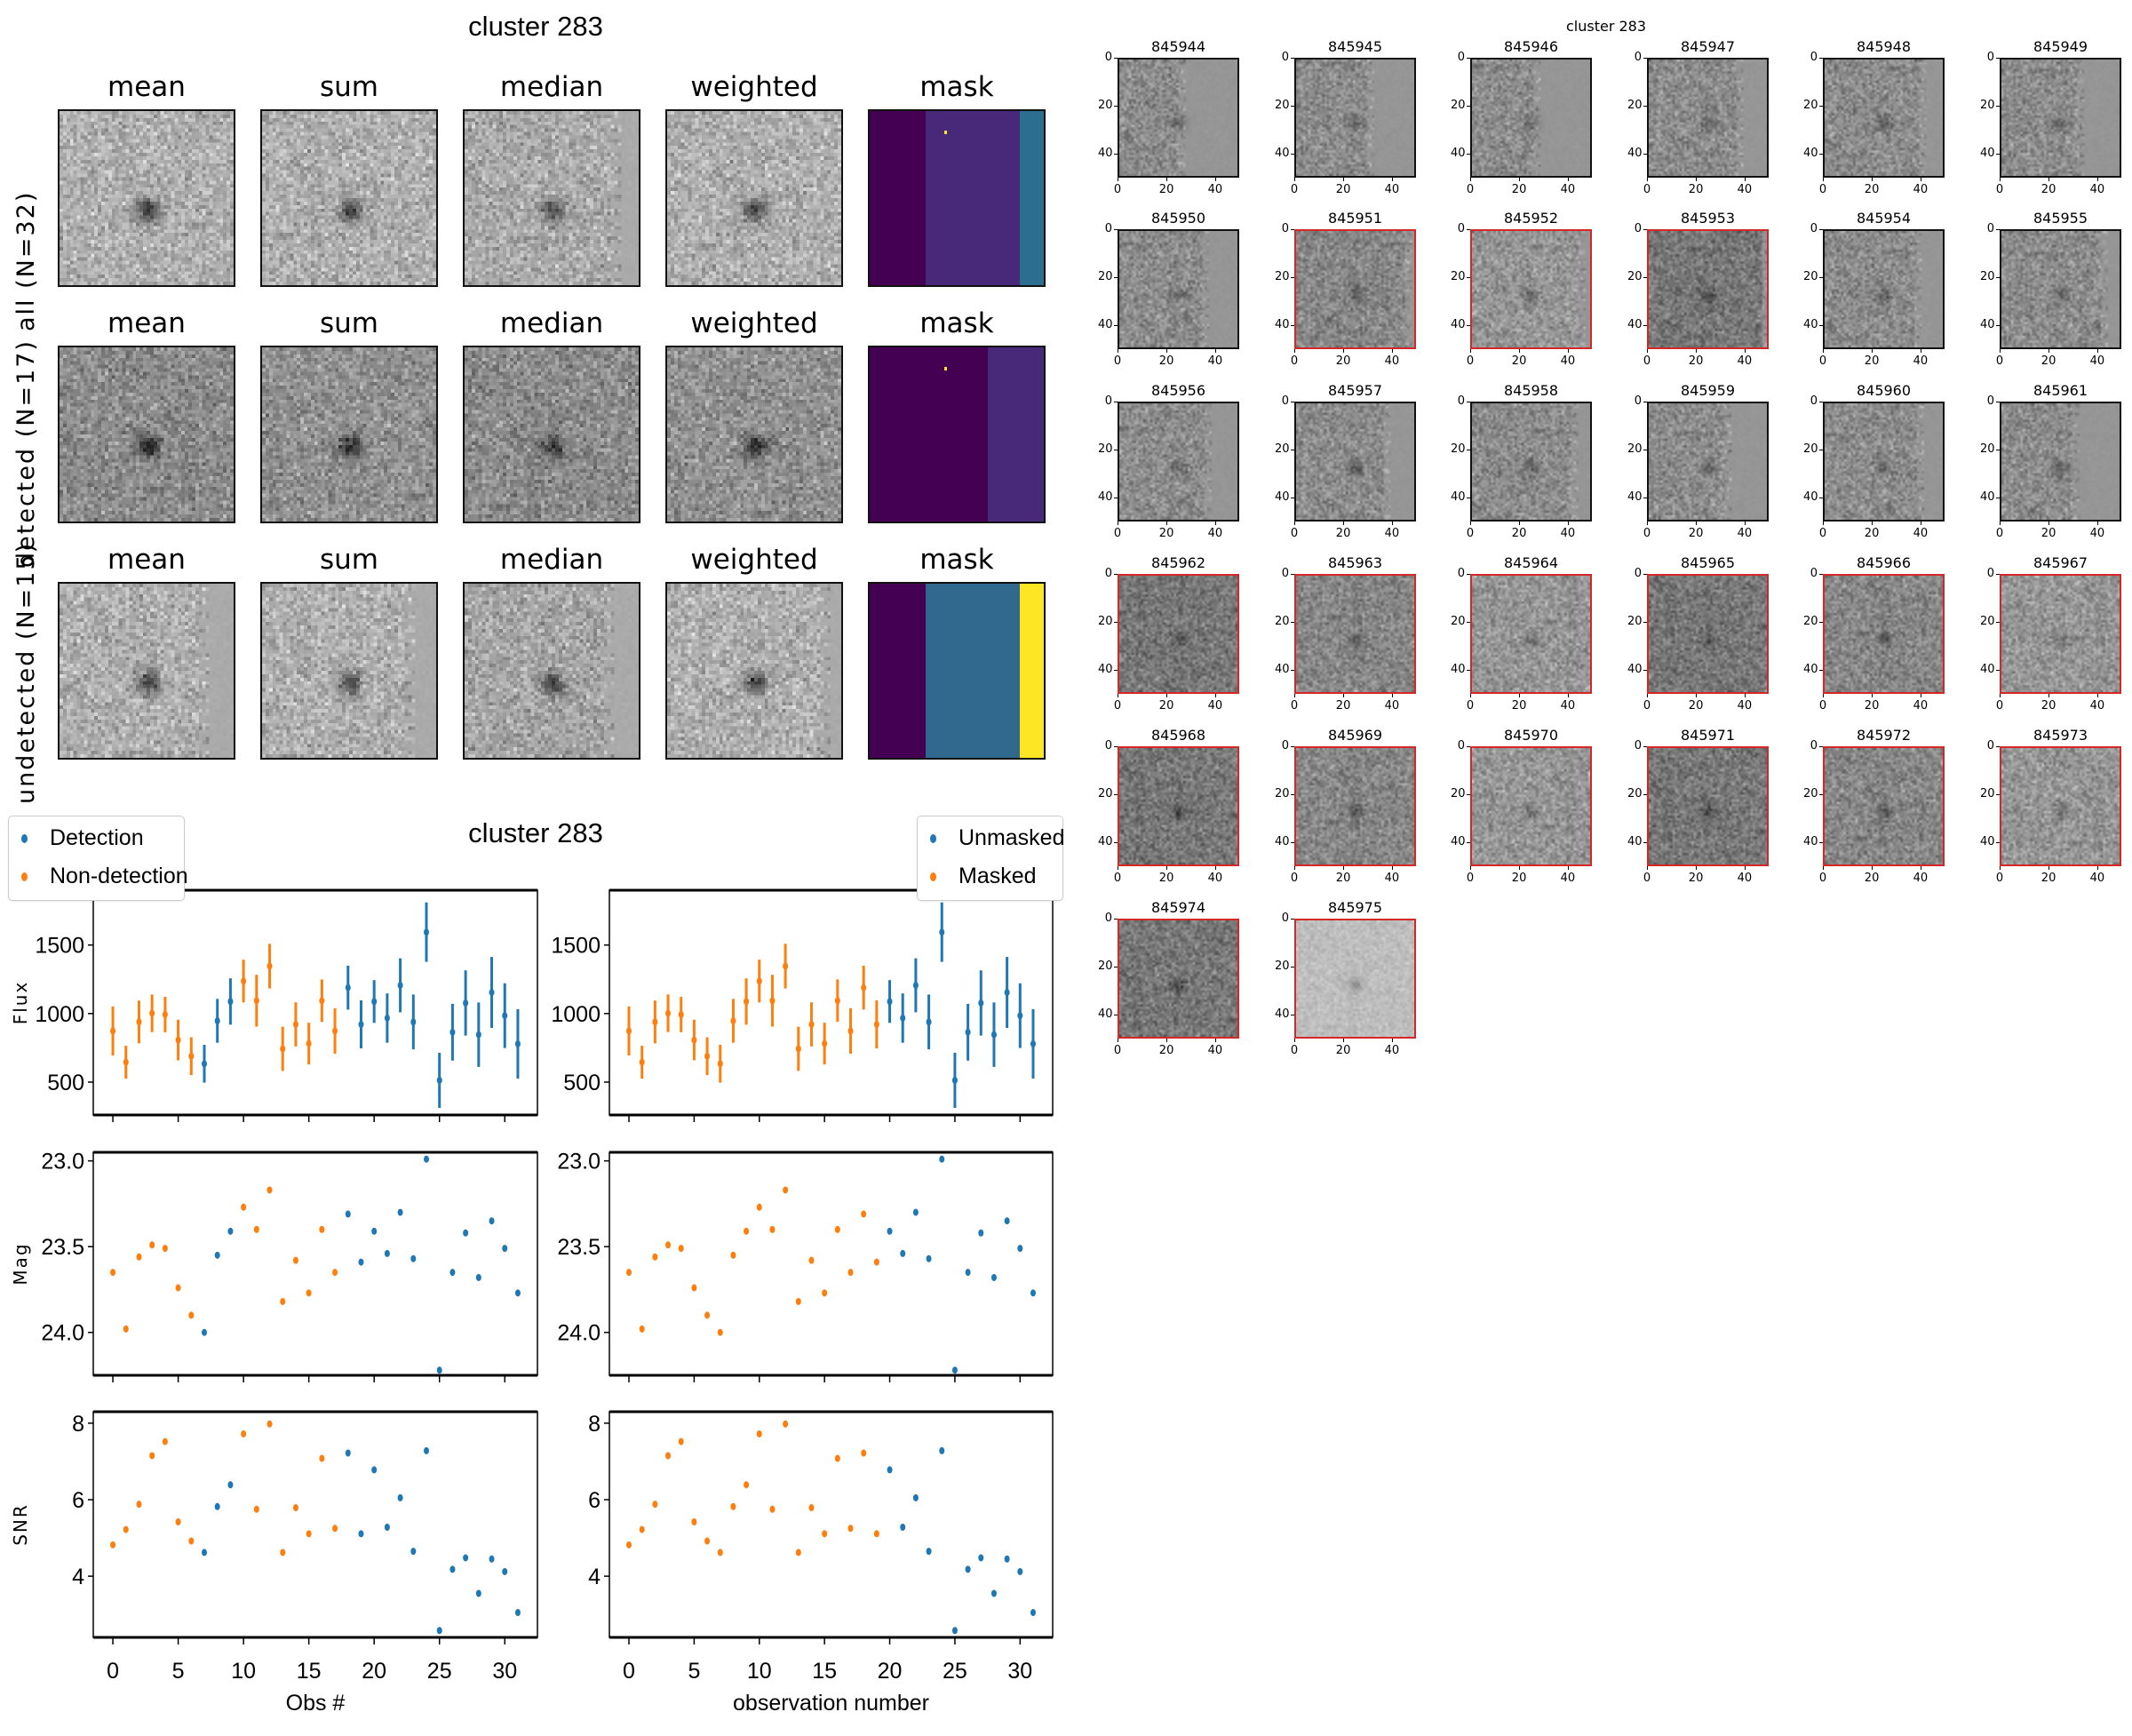 The image size is (2132, 1736). I want to click on x-tick-label: 0, so click(629, 1671).